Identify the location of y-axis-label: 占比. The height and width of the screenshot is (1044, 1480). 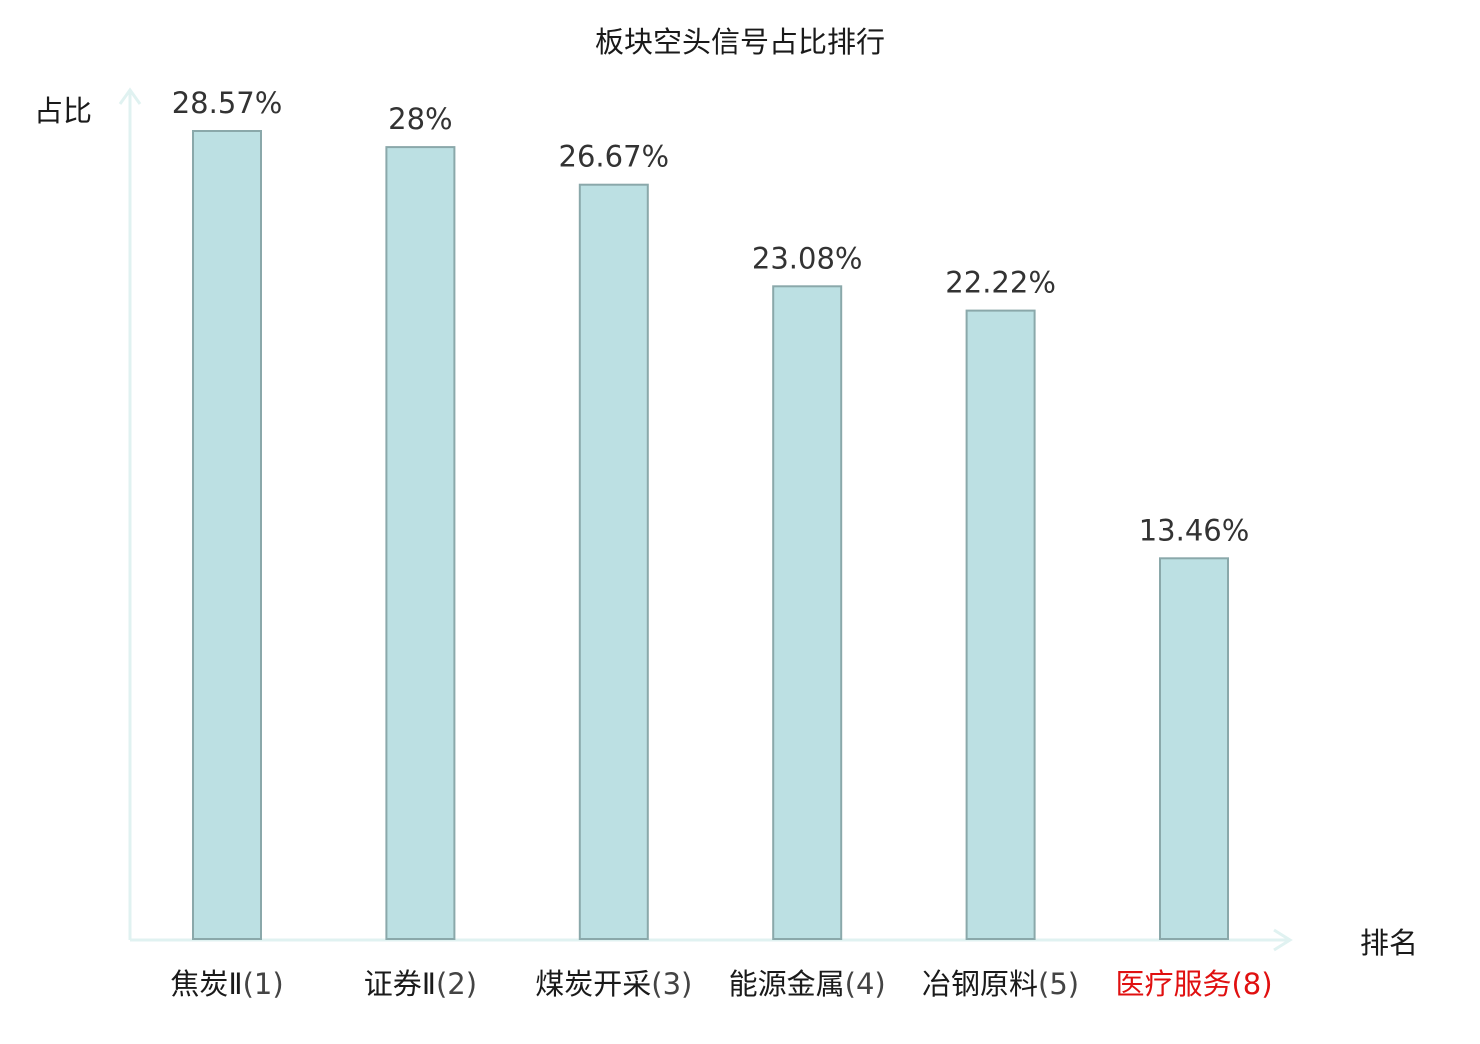
(63, 111).